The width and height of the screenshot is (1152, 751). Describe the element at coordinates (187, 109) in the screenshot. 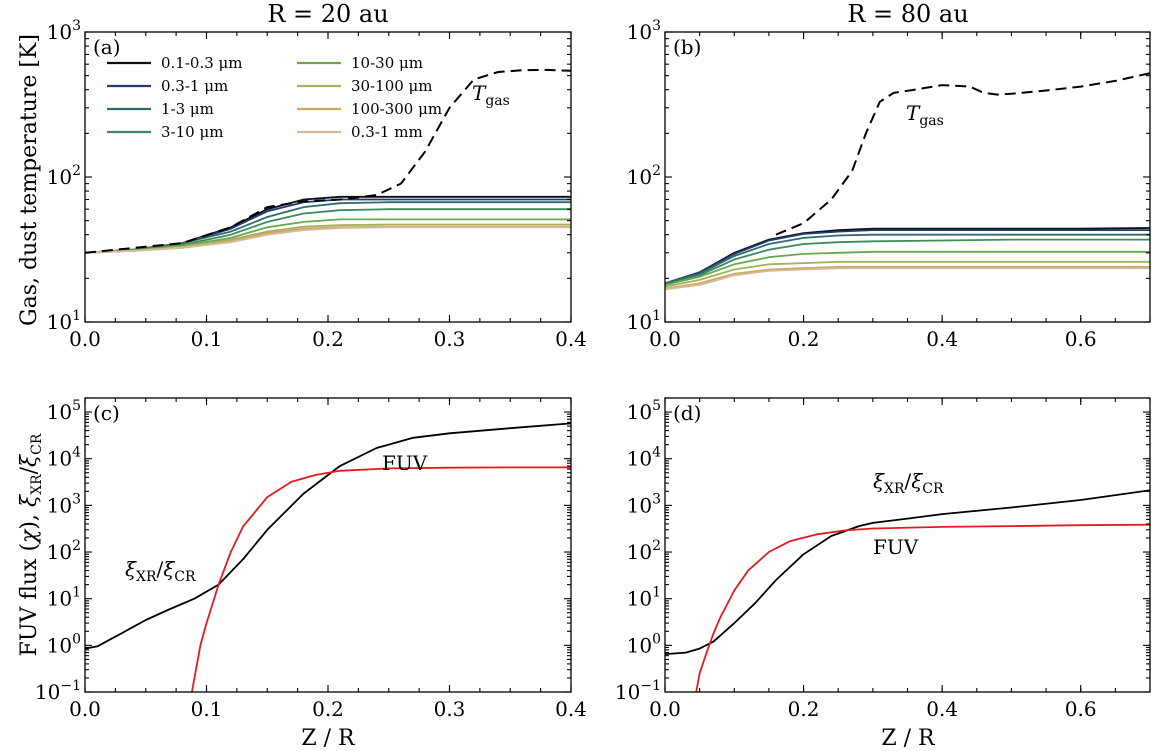

I see `legend-label-1-3-m: 1-3 μm` at that location.